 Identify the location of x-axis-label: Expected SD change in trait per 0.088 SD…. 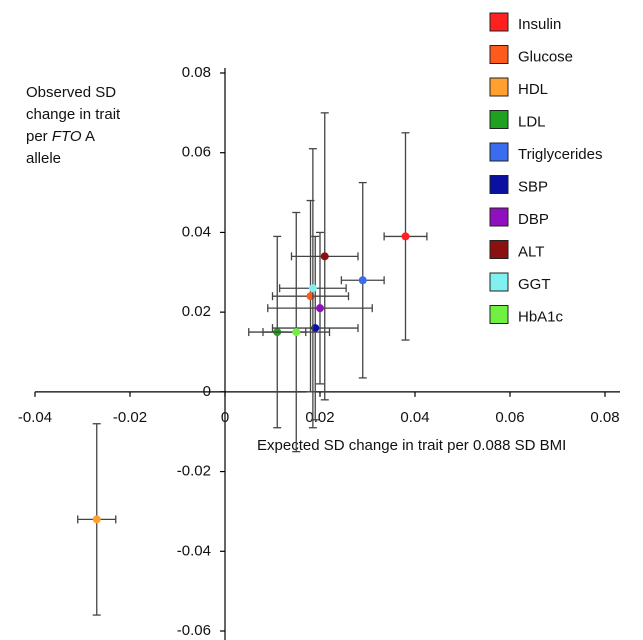
(411, 445).